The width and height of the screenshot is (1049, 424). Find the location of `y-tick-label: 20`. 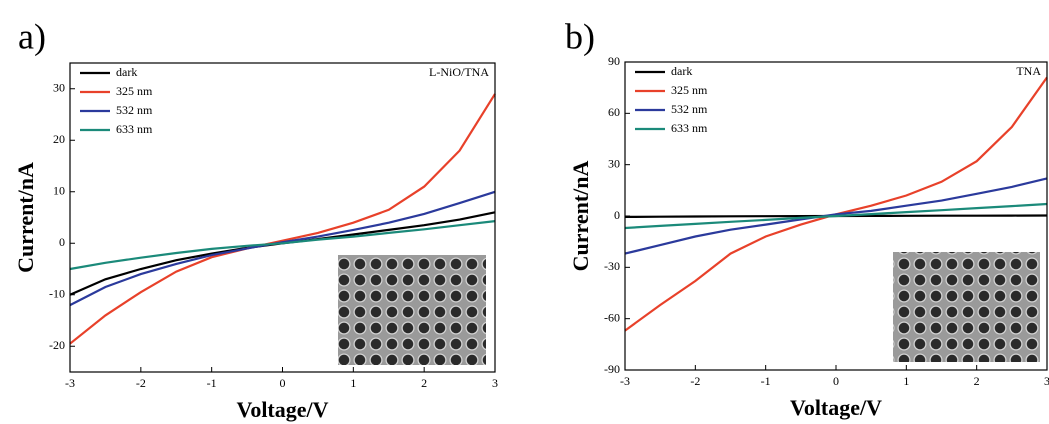

y-tick-label: 20 is located at coordinates (59, 139).